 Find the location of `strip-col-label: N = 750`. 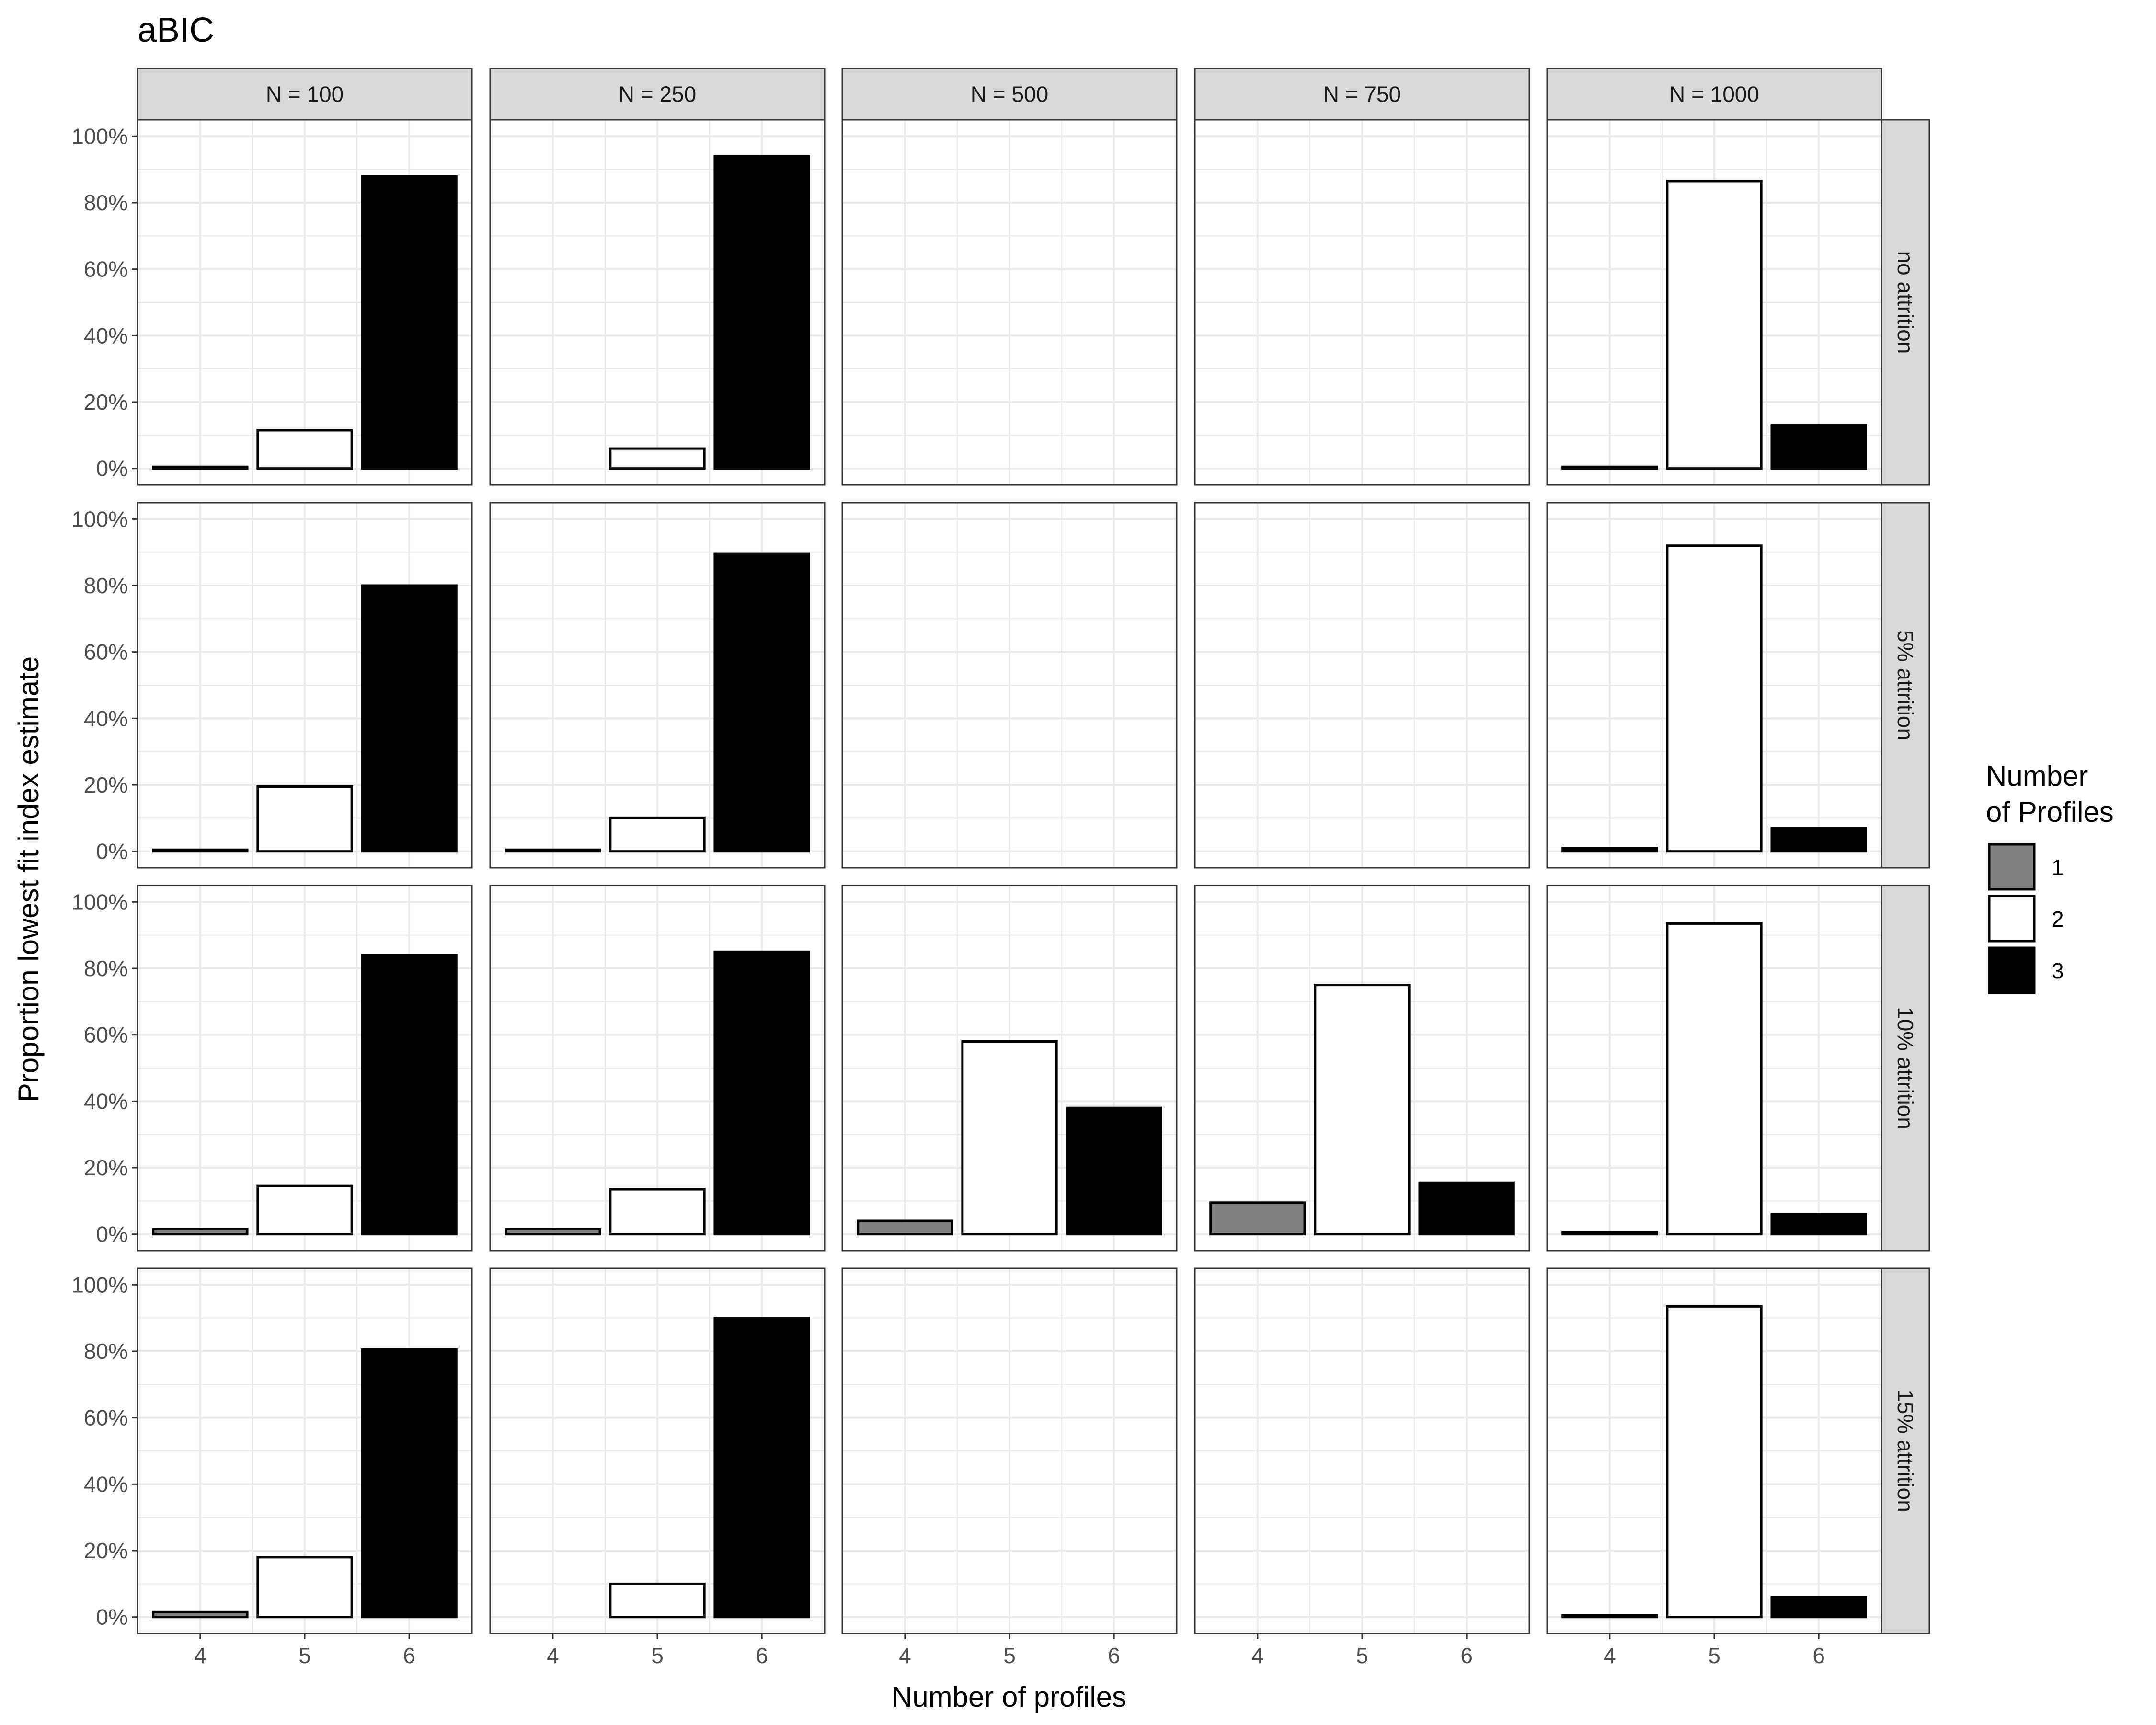

strip-col-label: N = 750 is located at coordinates (1362, 94).